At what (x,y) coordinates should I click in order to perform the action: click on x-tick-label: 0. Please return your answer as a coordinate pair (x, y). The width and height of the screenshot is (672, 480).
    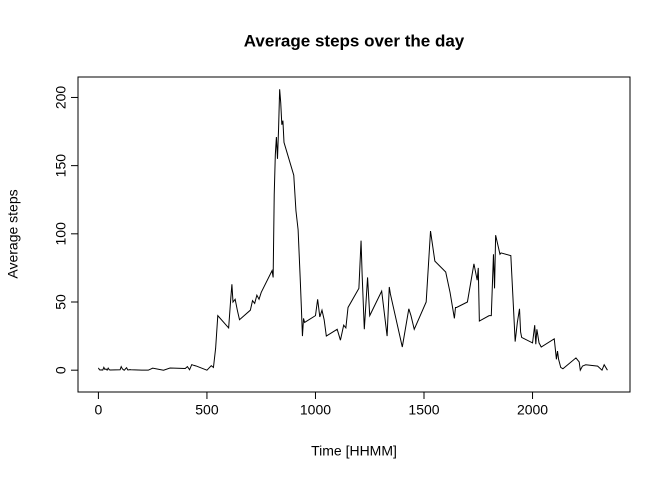
    Looking at the image, I should click on (99, 410).